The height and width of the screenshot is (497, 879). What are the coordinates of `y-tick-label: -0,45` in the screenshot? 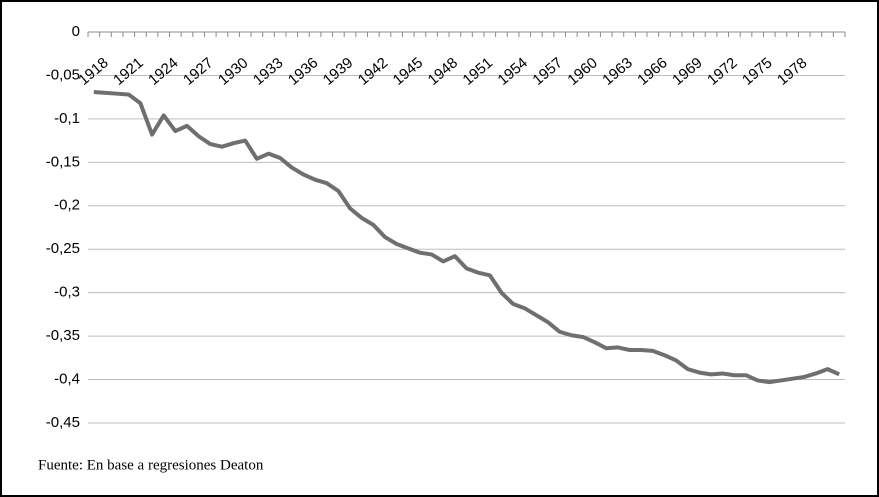 It's located at (63, 422).